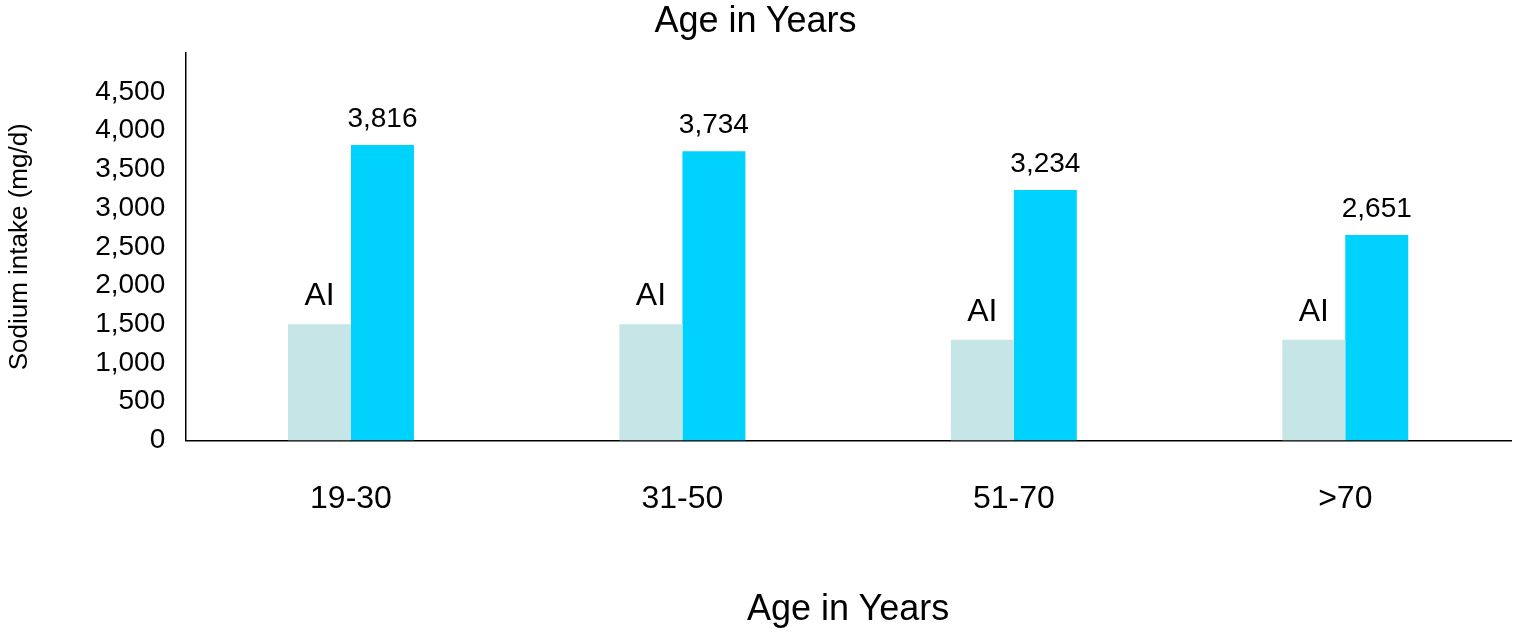 This screenshot has height=636, width=1531. I want to click on y-tick-label: 3,000, so click(130, 206).